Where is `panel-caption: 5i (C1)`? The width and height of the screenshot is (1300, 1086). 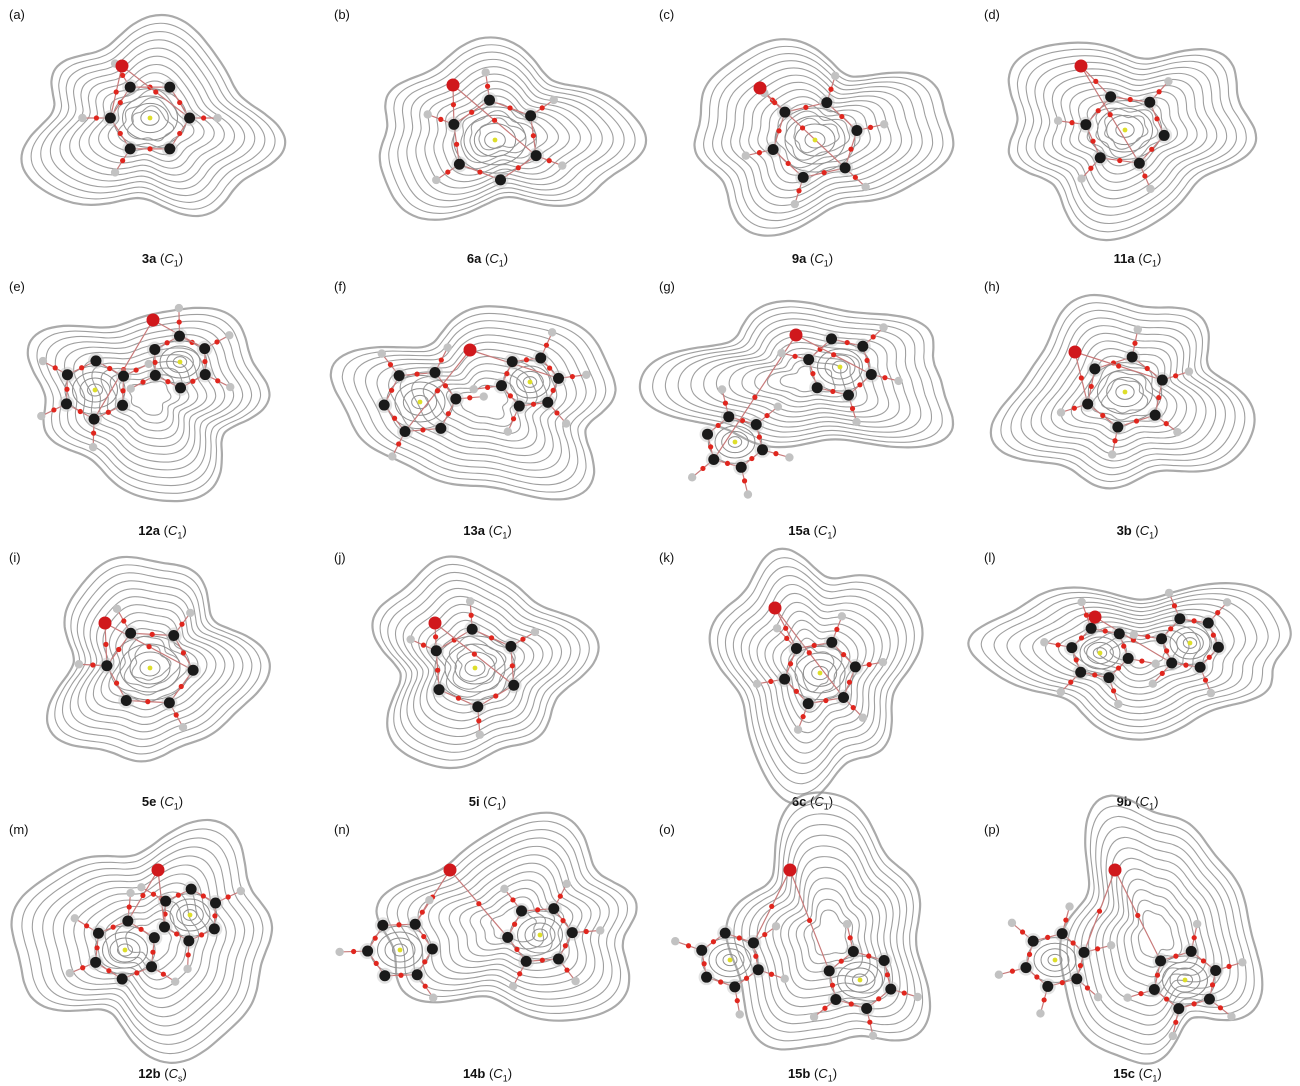
panel-caption: 5i (C1) is located at coordinates (487, 803).